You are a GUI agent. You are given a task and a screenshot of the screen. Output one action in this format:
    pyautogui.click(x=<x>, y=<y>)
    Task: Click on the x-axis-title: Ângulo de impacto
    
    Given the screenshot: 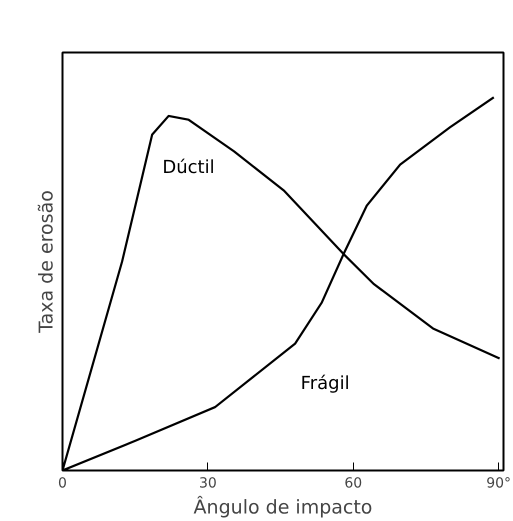 What is the action you would take?
    pyautogui.click(x=283, y=507)
    